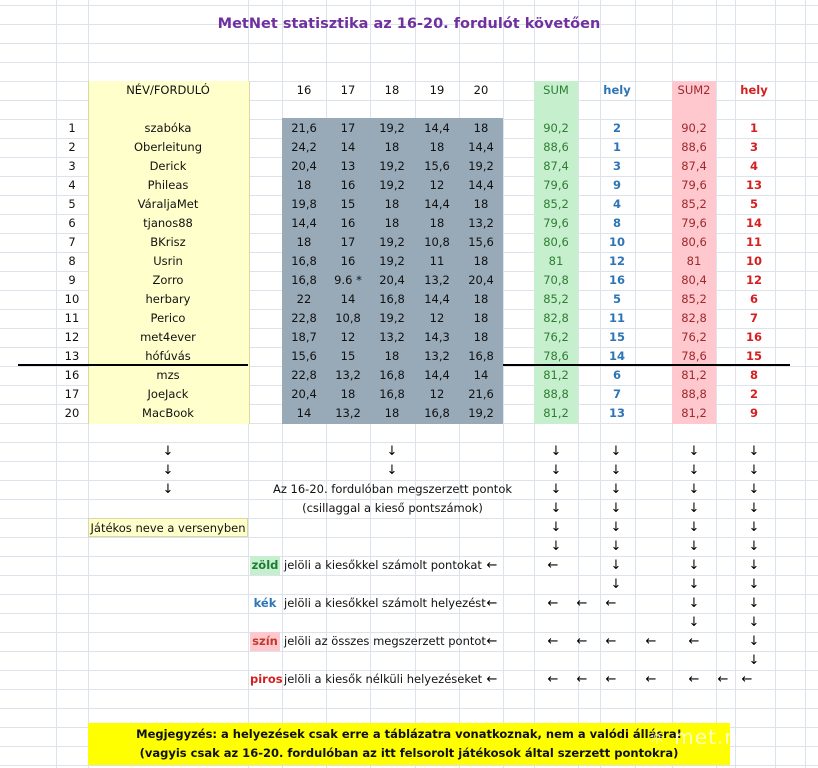 This screenshot has height=768, width=818. I want to click on score-cell: 10,8, so click(437, 242).